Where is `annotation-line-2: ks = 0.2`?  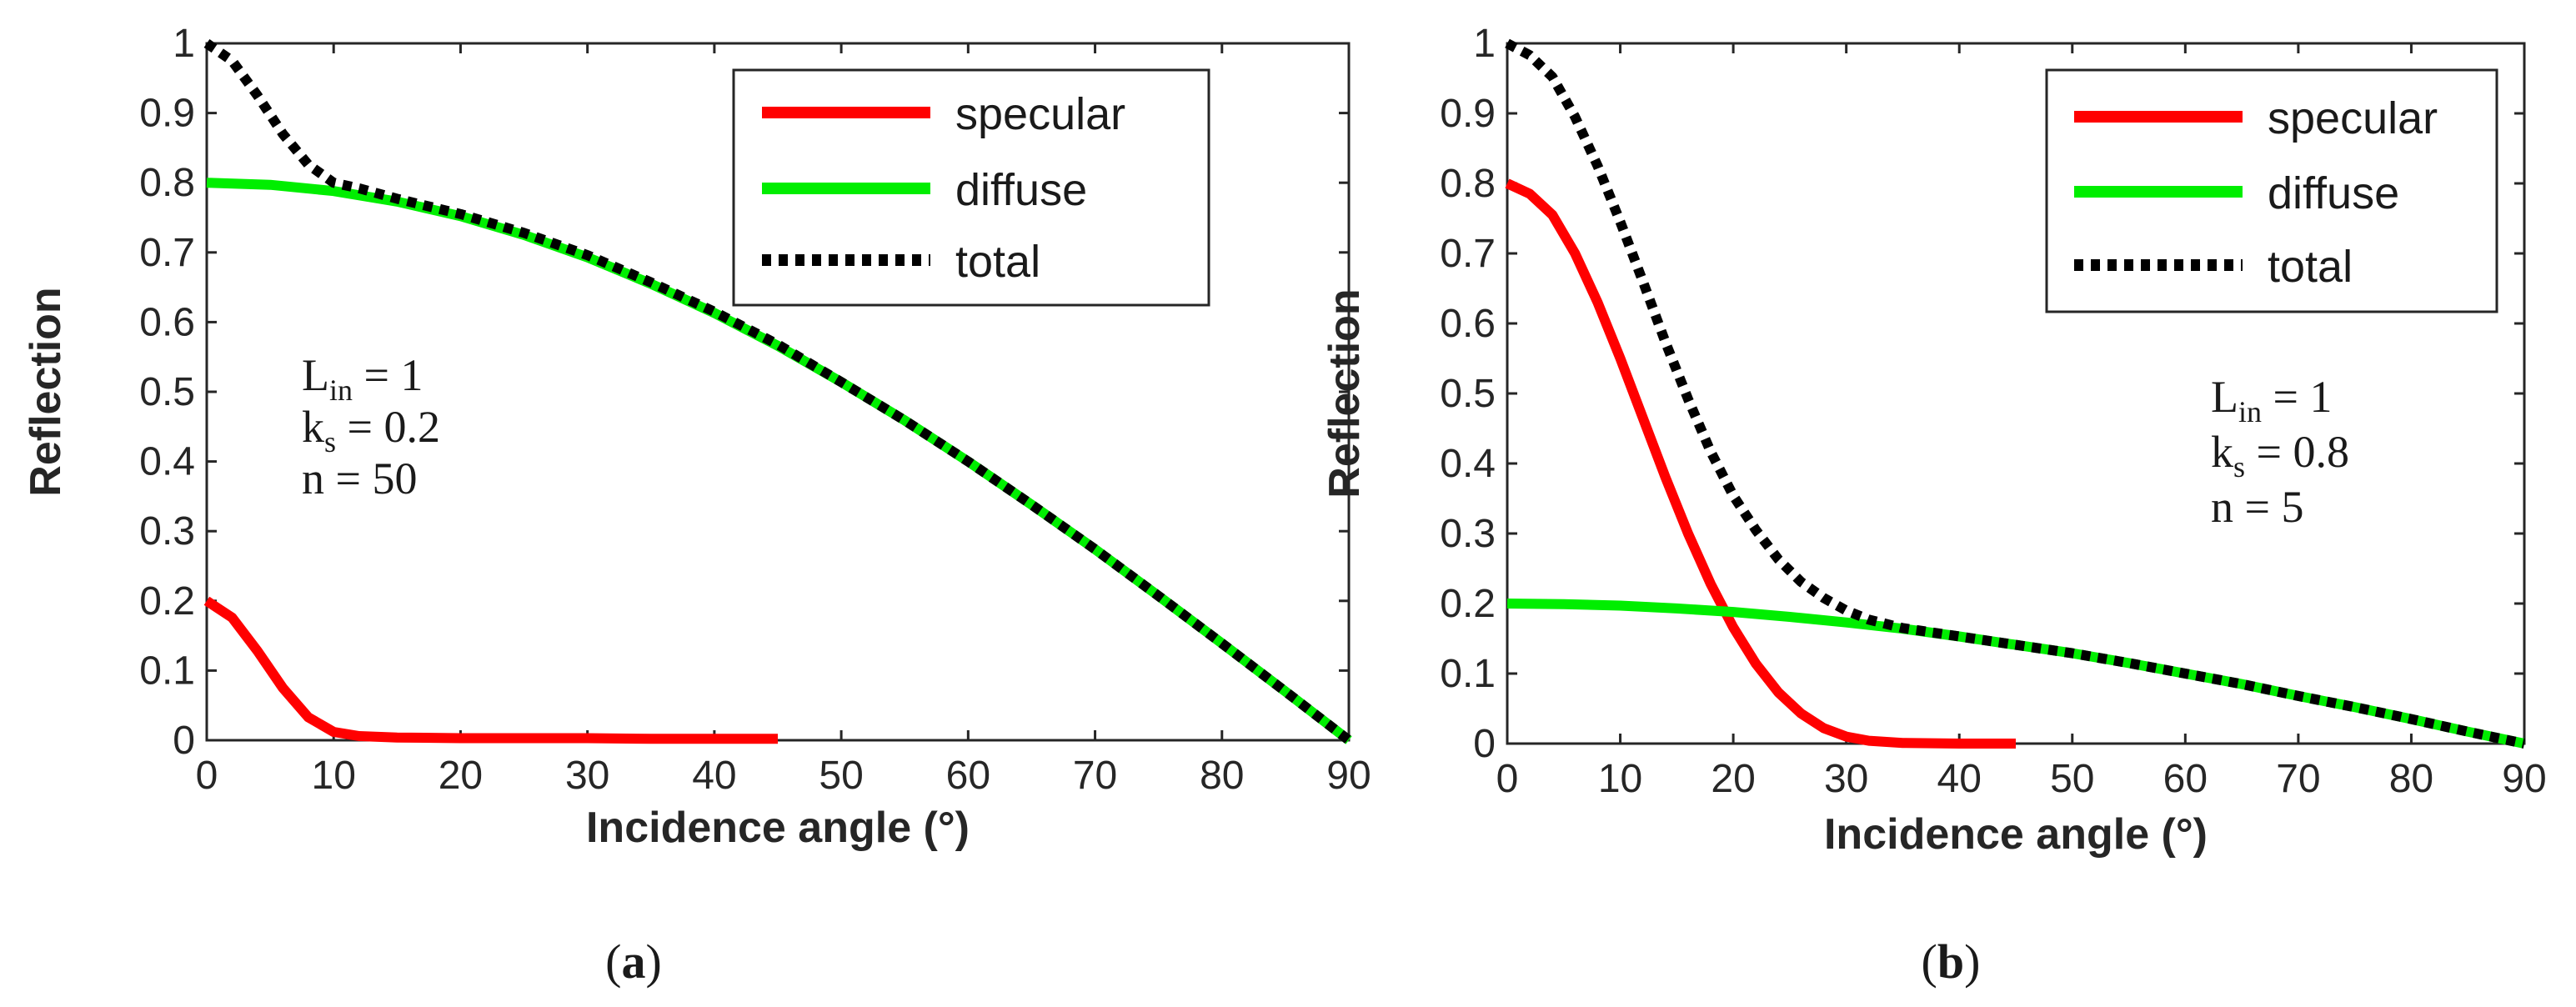
annotation-line-2: ks = 0.2 is located at coordinates (371, 430).